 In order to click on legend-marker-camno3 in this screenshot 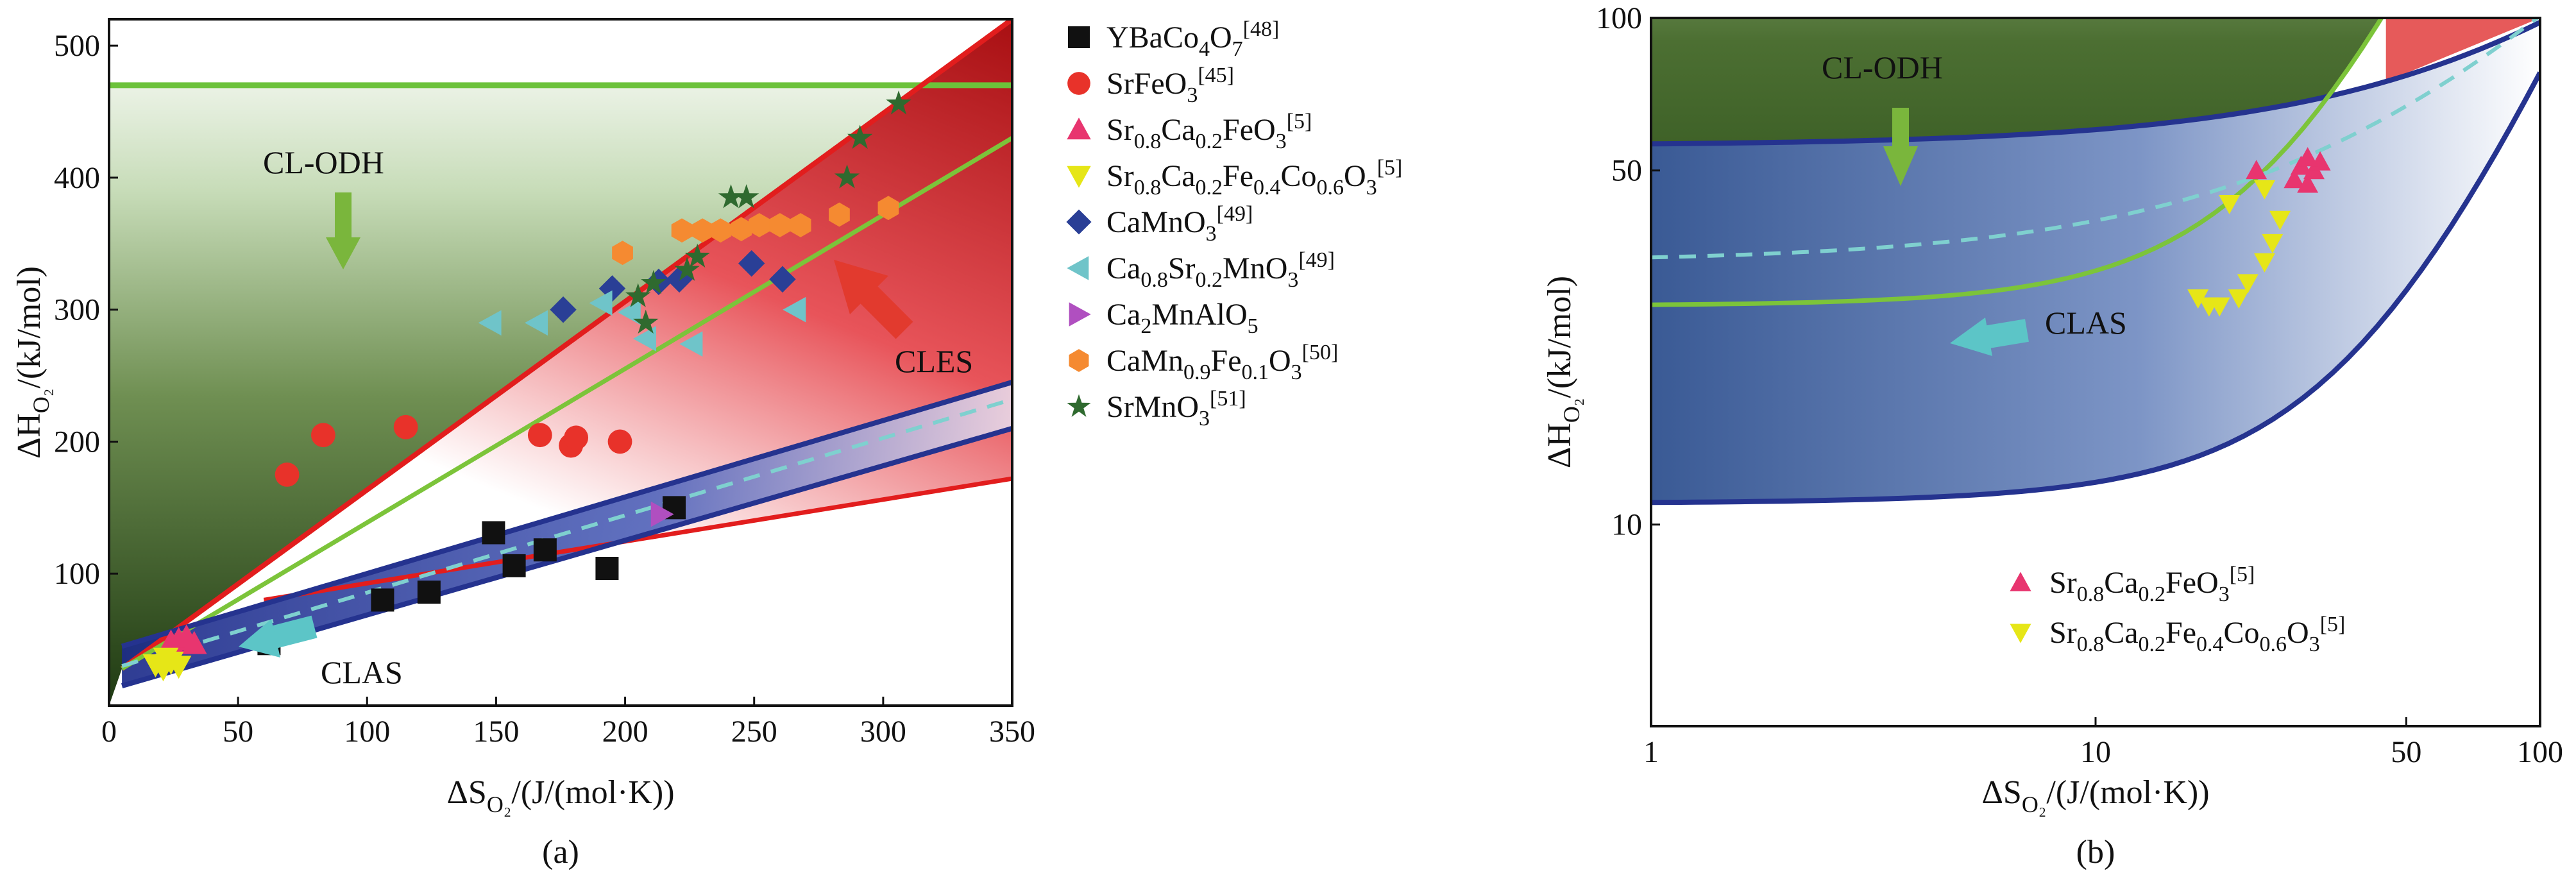, I will do `click(1079, 222)`.